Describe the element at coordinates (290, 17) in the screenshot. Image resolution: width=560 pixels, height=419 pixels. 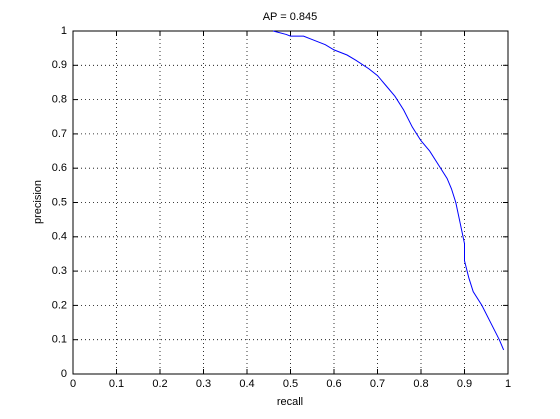
I see `chart-title: AP = 0.845` at that location.